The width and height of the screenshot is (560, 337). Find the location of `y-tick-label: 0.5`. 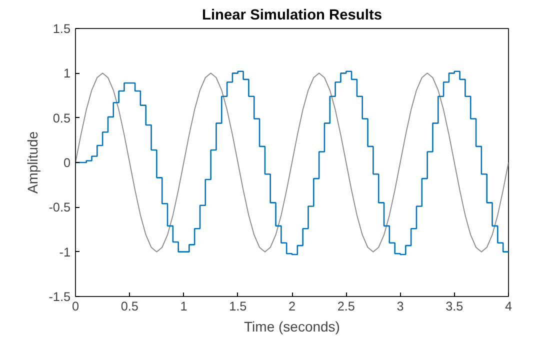

y-tick-label: 0.5 is located at coordinates (61, 118).